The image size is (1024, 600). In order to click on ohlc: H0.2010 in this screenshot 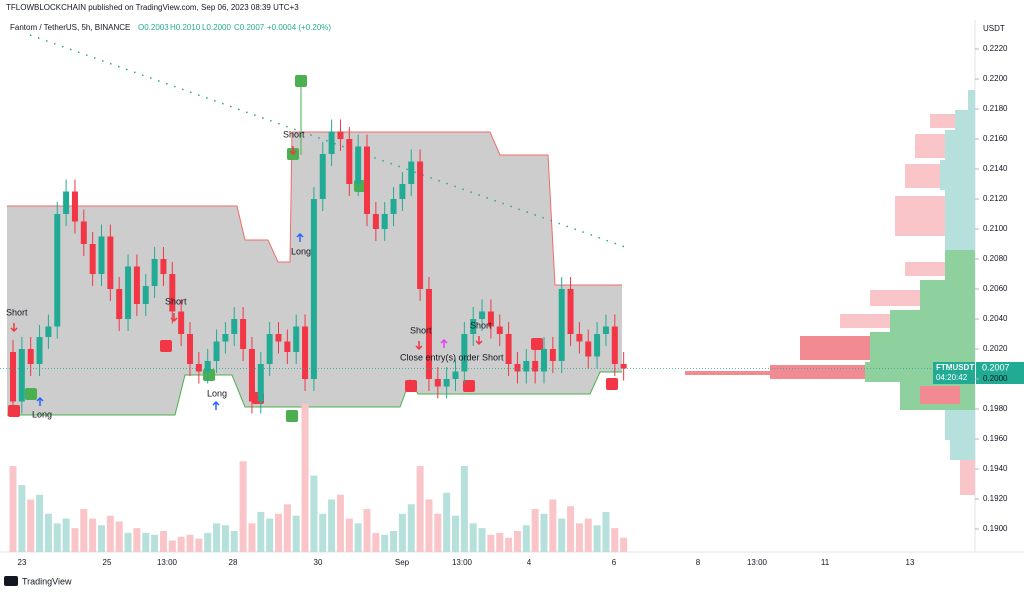, I will do `click(185, 27)`.